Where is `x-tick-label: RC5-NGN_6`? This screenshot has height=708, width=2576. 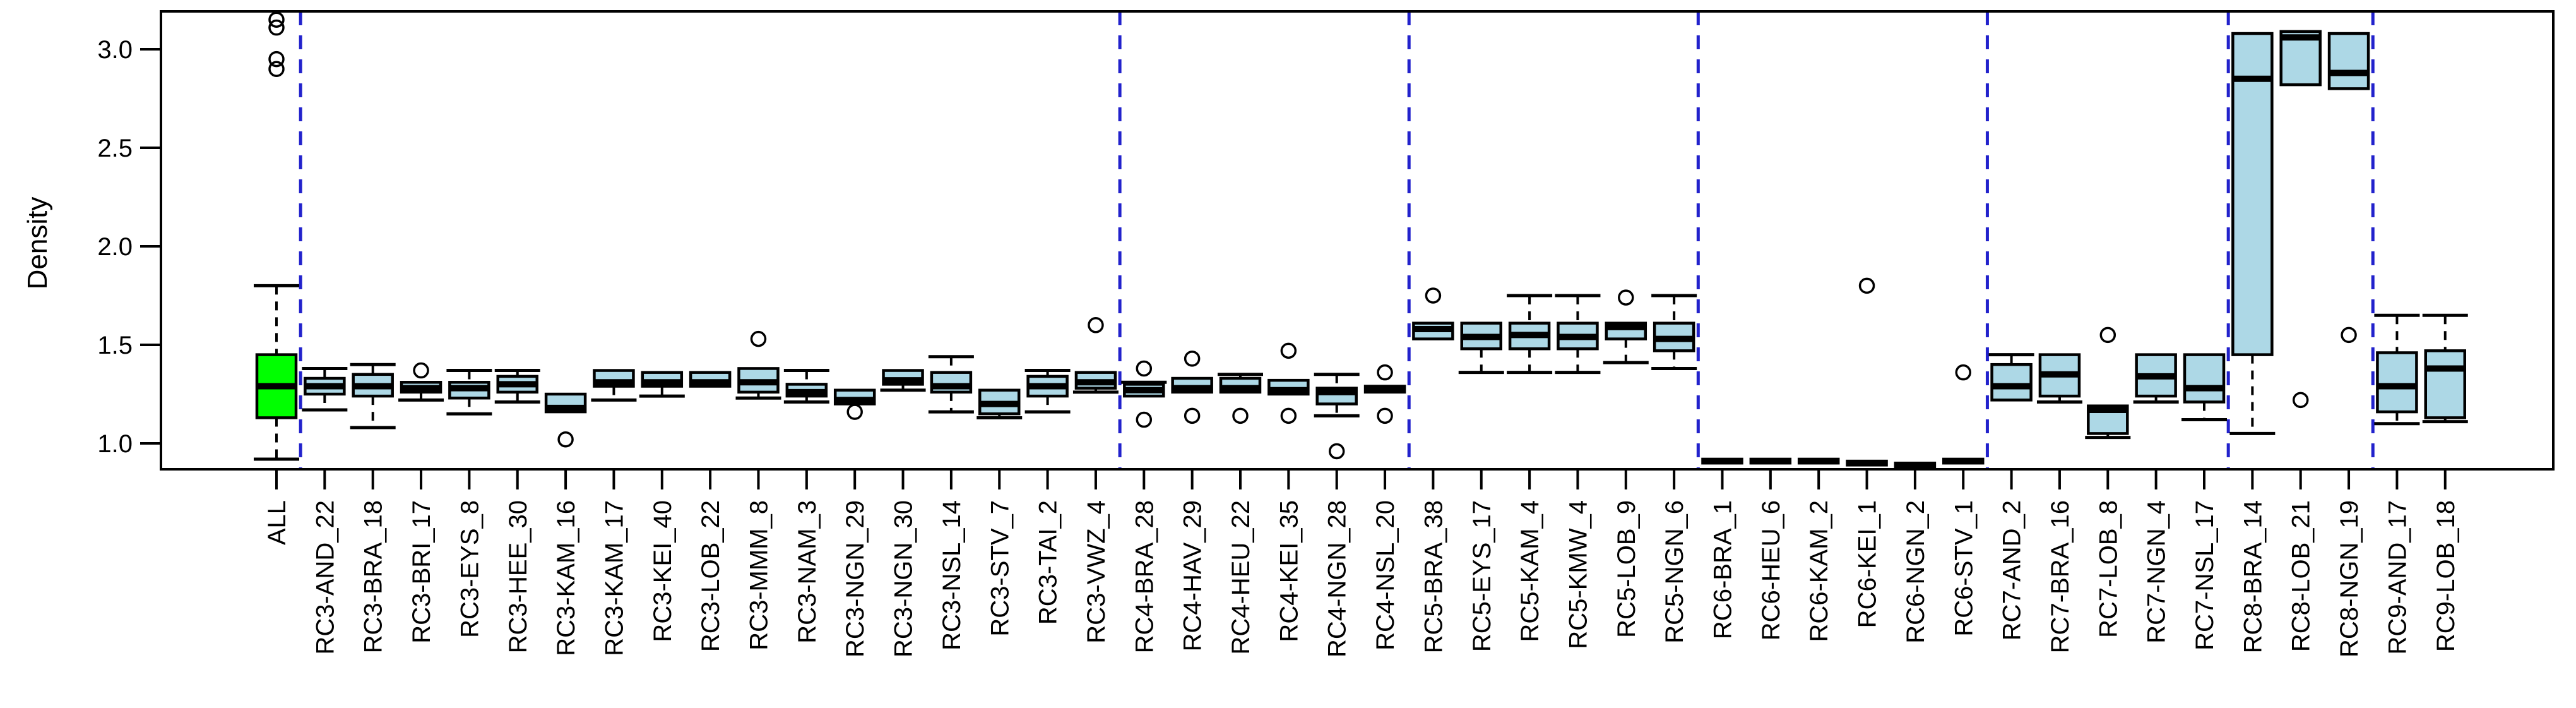 x-tick-label: RC5-NGN_6 is located at coordinates (1675, 572).